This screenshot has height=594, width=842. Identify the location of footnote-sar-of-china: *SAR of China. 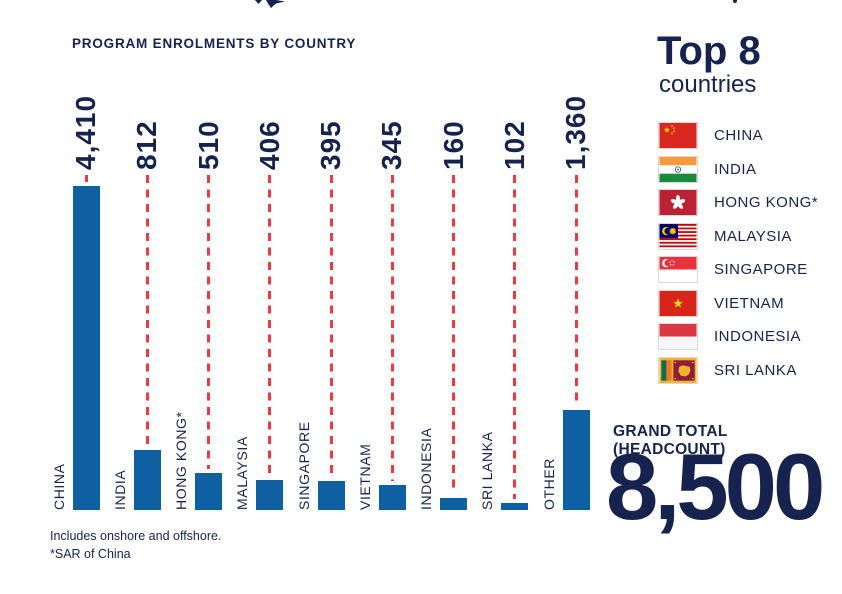
(90, 554).